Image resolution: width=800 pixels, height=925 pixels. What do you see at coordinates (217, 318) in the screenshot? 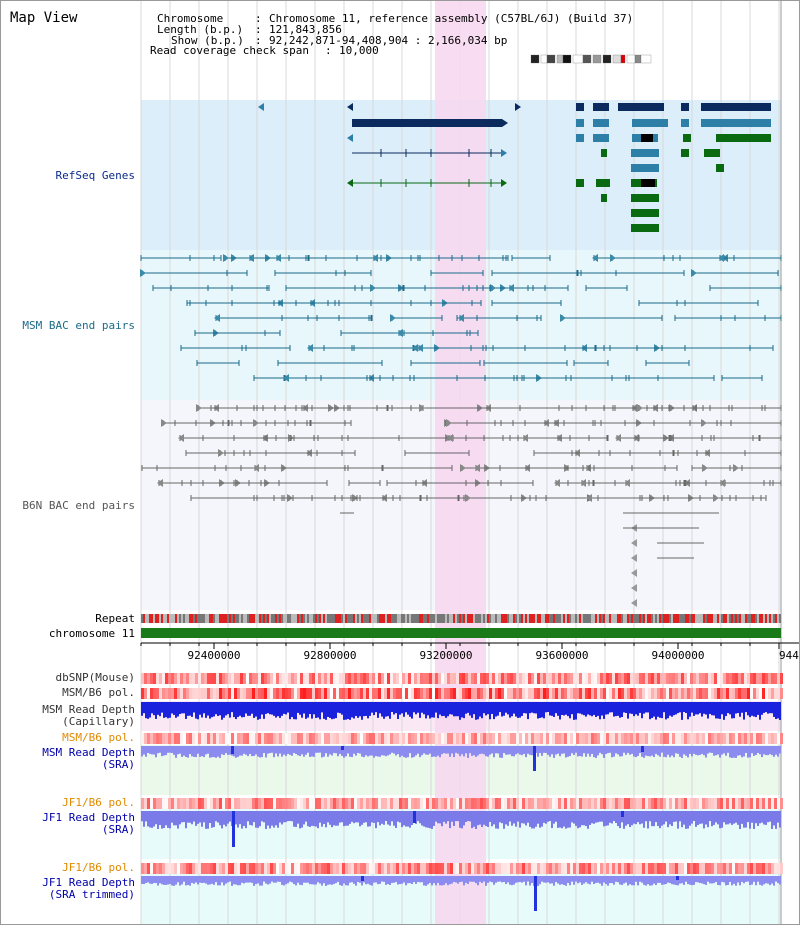
I see `gene-arrow` at bounding box center [217, 318].